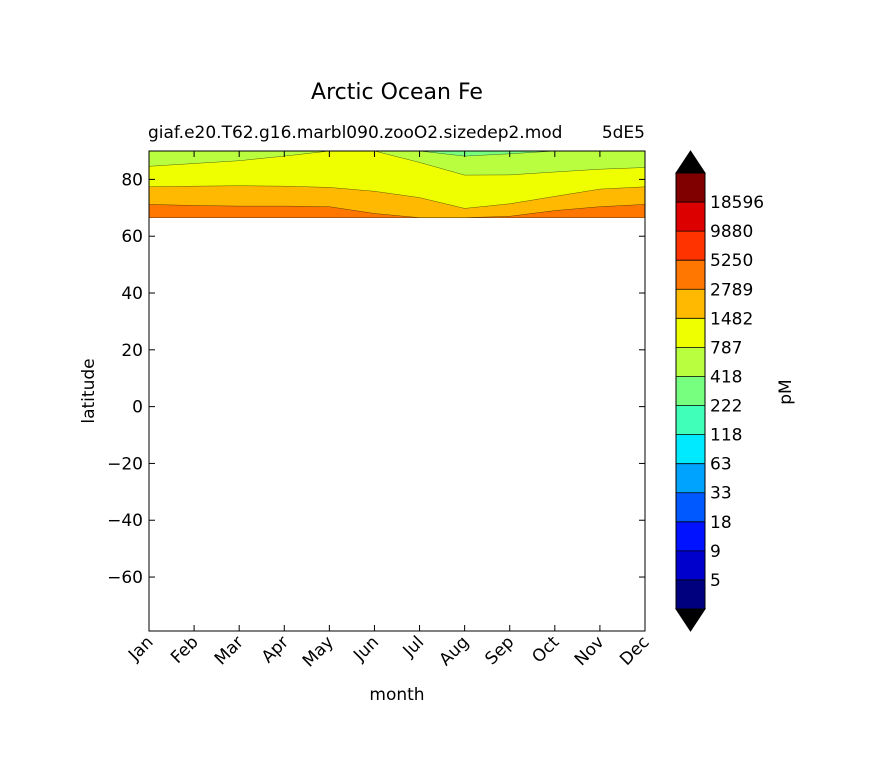  Describe the element at coordinates (690, 620) in the screenshot. I see `colorbar-extend-bottom` at that location.